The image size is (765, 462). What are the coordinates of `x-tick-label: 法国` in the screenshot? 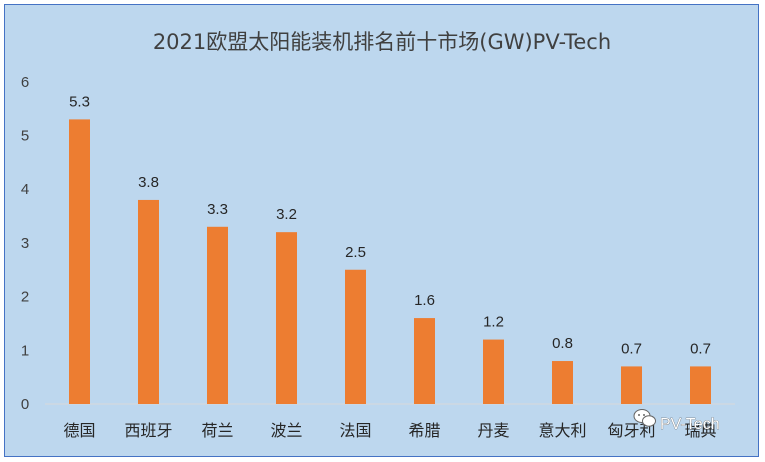 It's located at (355, 430).